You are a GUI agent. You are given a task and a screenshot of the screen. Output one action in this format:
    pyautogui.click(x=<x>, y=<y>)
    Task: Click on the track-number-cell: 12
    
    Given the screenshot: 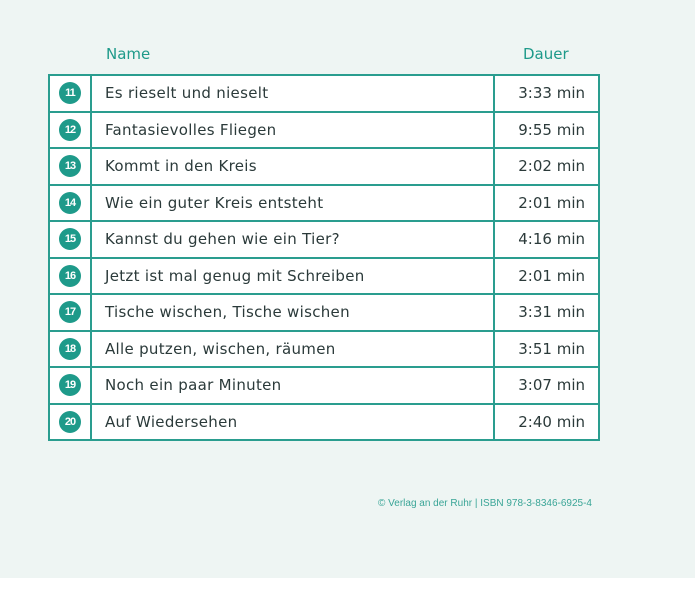 What is the action you would take?
    pyautogui.click(x=70, y=129)
    